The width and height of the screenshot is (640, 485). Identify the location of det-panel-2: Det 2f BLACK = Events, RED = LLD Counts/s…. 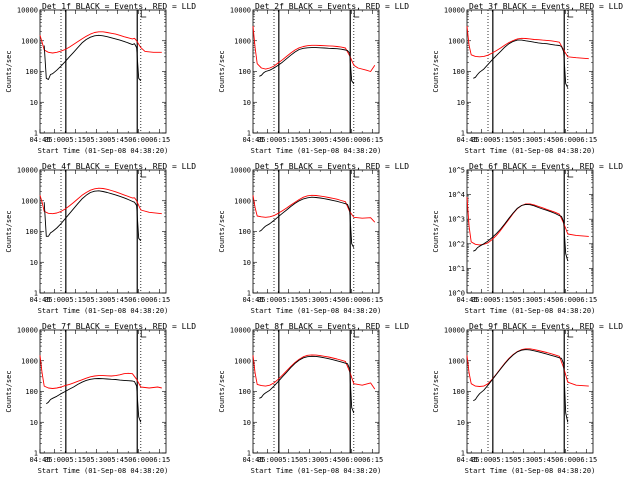
(313, 78).